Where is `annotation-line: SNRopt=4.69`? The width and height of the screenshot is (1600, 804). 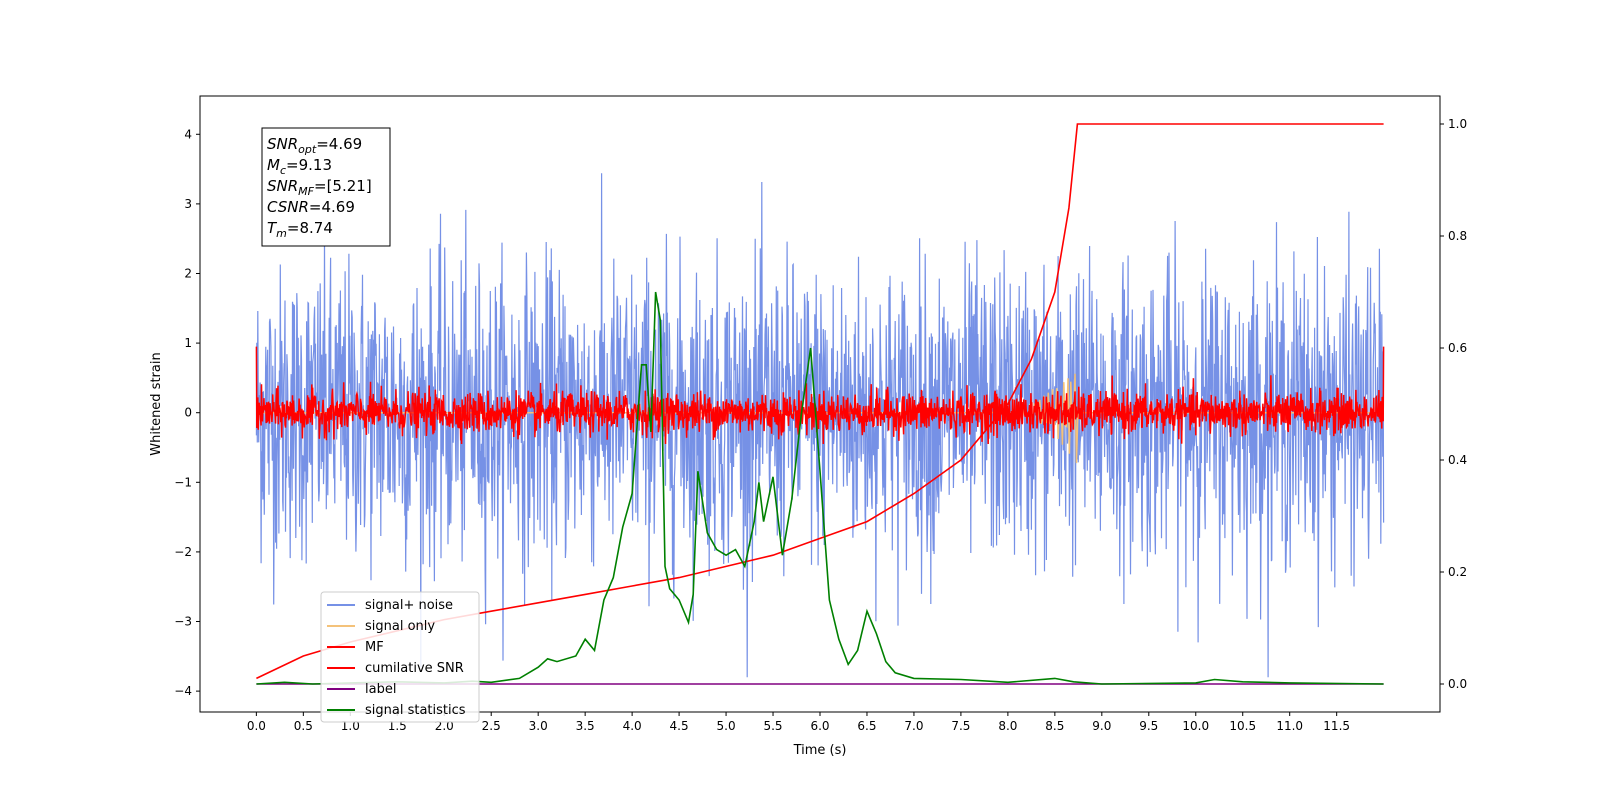 annotation-line: SNRopt=4.69 is located at coordinates (314, 145).